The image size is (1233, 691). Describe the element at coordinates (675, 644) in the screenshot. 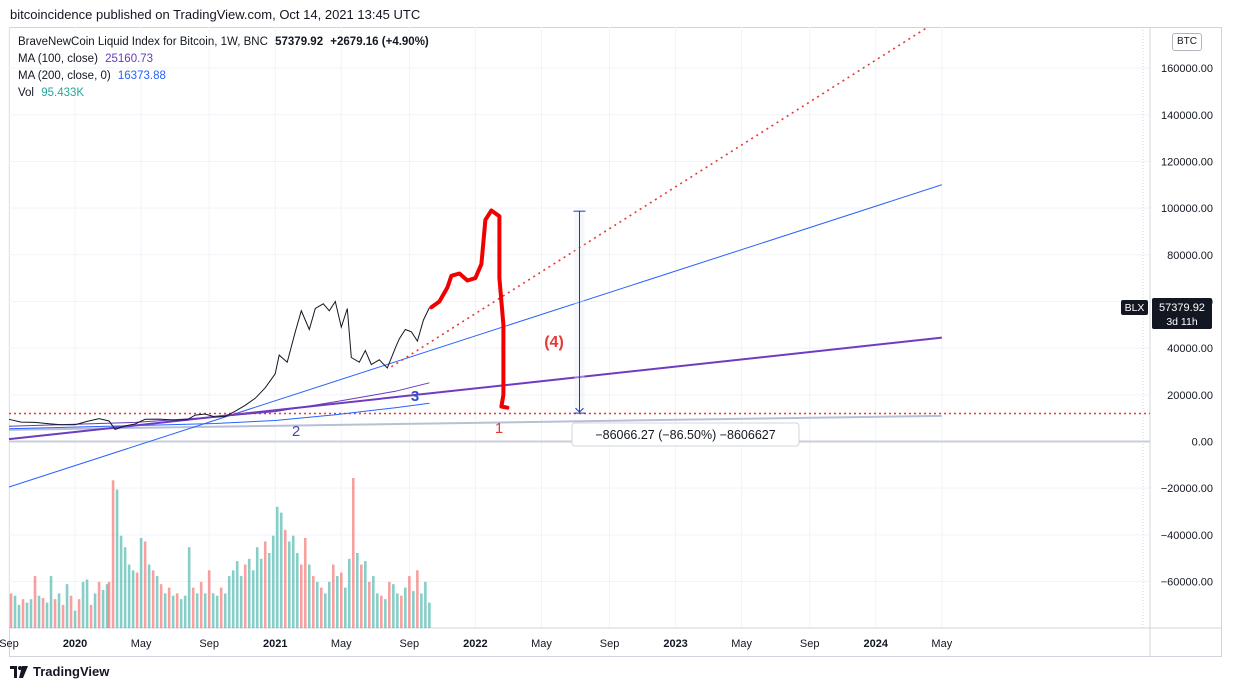

I see `x-tick-label: 2023` at that location.